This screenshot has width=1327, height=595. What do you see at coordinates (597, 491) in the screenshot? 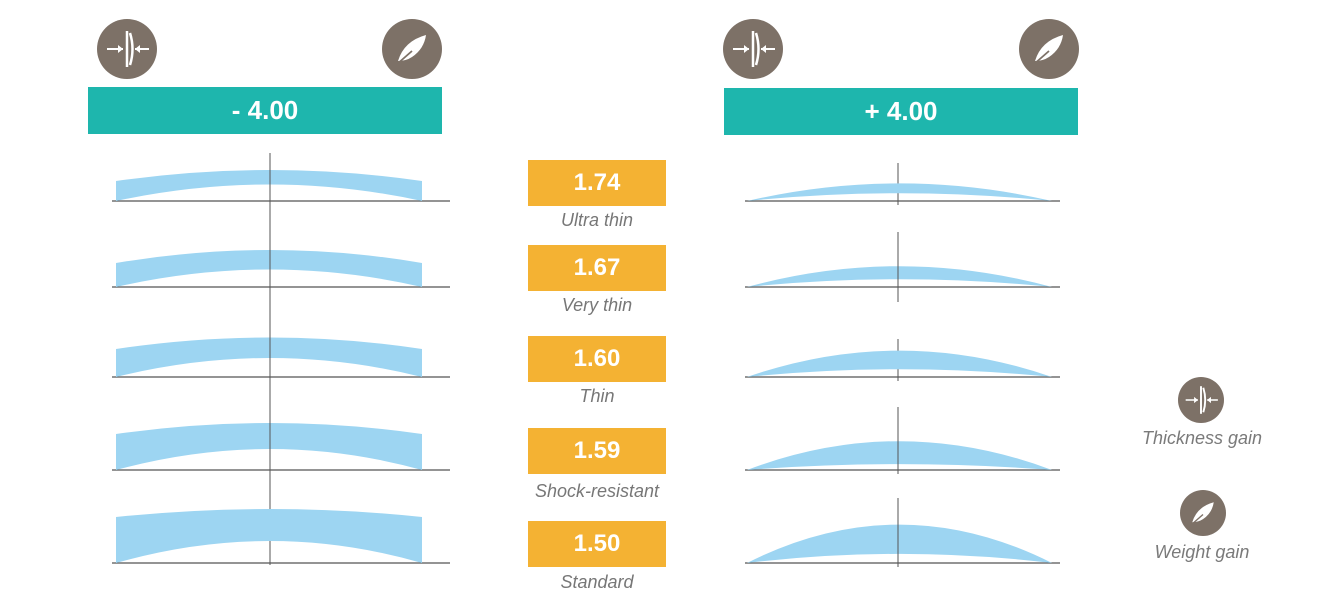
I see `index-label: Shock-resistant` at bounding box center [597, 491].